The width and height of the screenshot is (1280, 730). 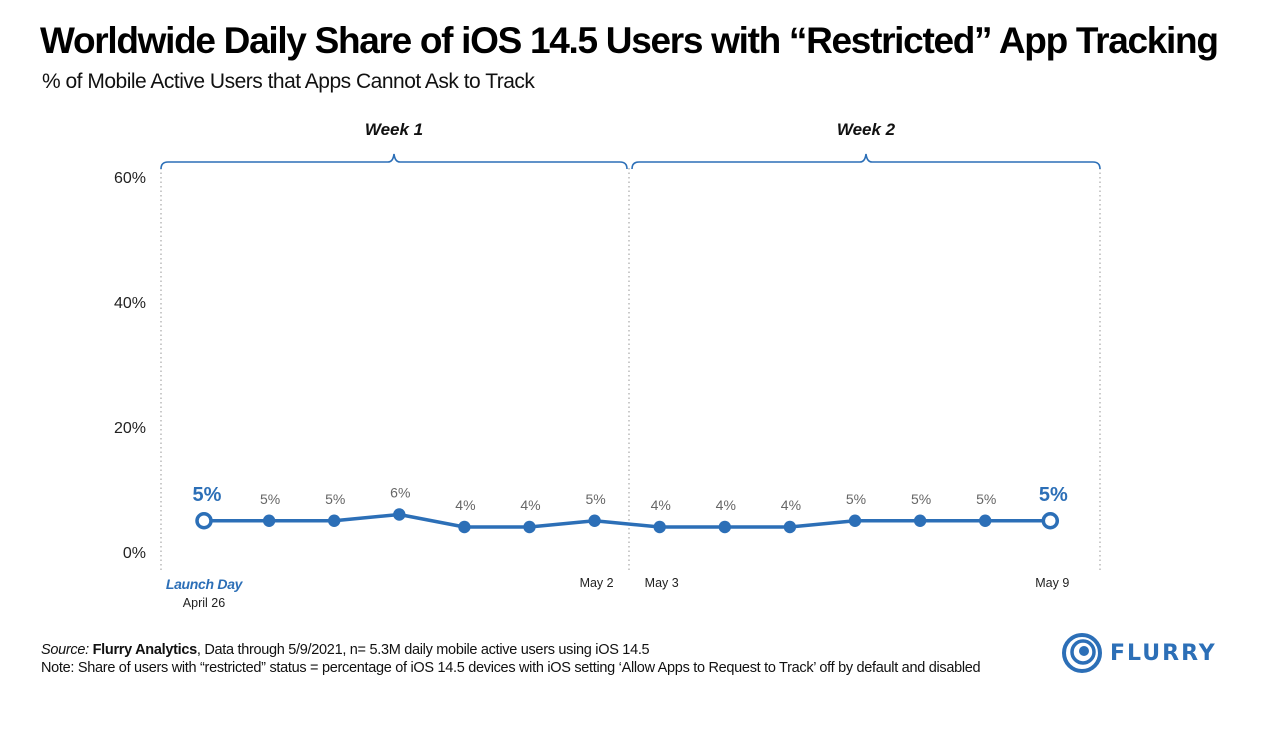 I want to click on week-label: Week 2, so click(x=866, y=129).